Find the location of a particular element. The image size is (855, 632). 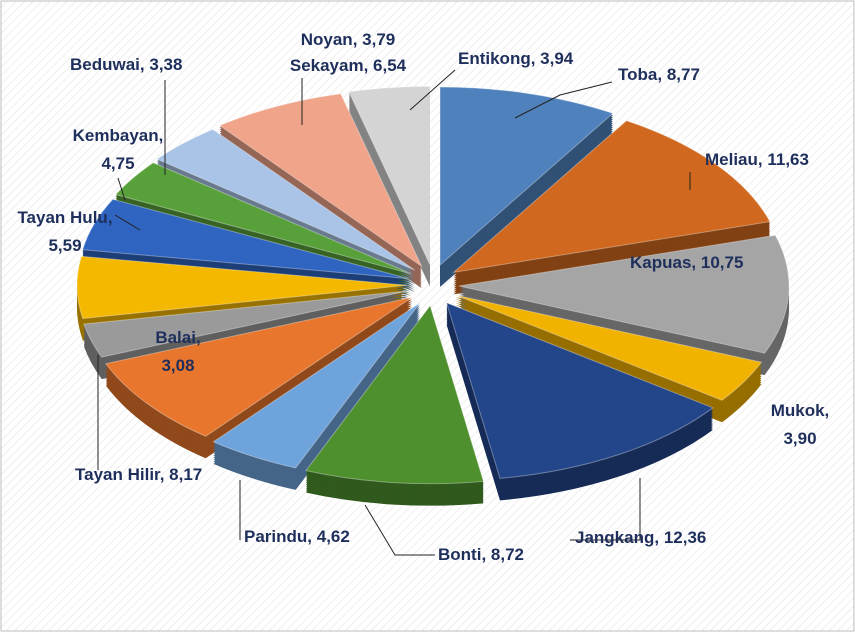

value-label: 8,72 is located at coordinates (507, 554).